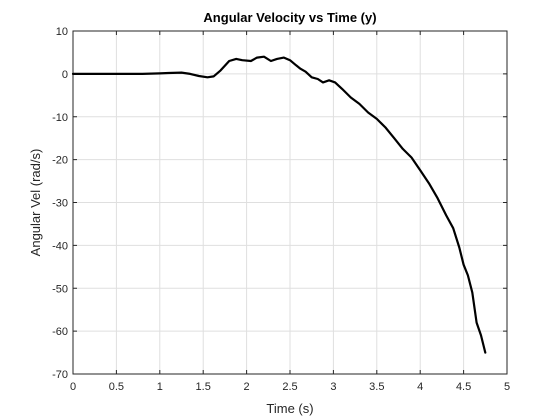 The image size is (560, 420). What do you see at coordinates (60, 375) in the screenshot?
I see `y-tick-label: -70` at bounding box center [60, 375].